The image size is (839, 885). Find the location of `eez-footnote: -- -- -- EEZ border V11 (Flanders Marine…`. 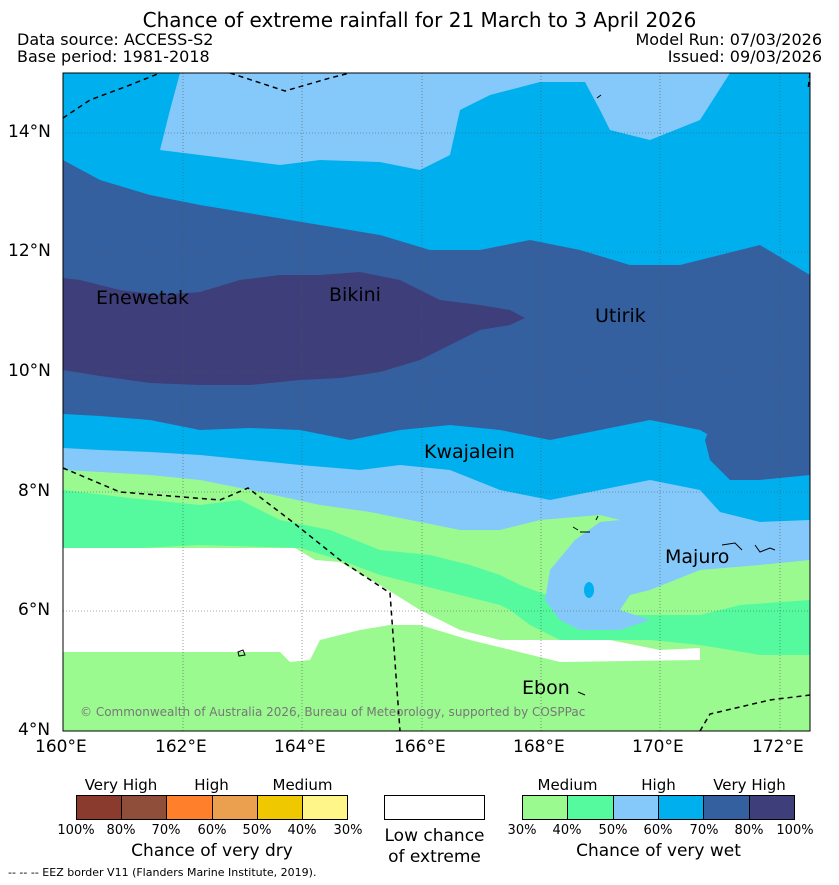

eez-footnote: -- -- -- EEZ border V11 (Flanders Marine… is located at coordinates (162, 872).